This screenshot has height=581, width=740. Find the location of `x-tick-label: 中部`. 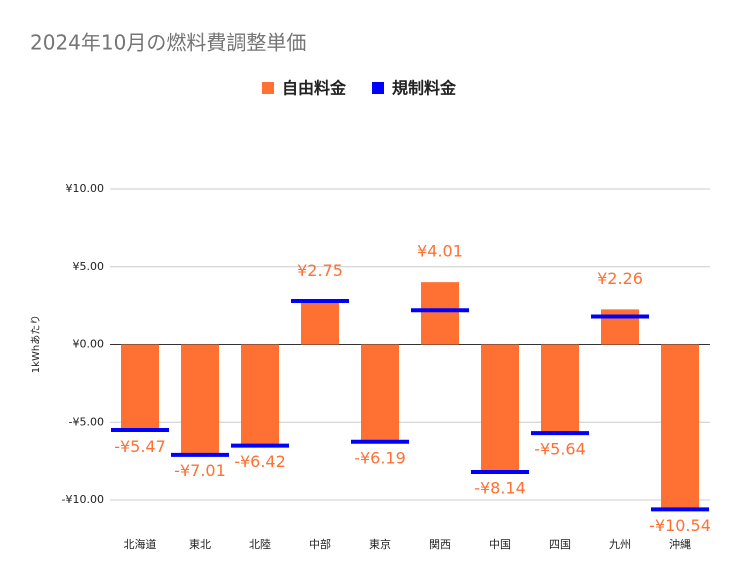

x-tick-label: 中部 is located at coordinates (320, 544).